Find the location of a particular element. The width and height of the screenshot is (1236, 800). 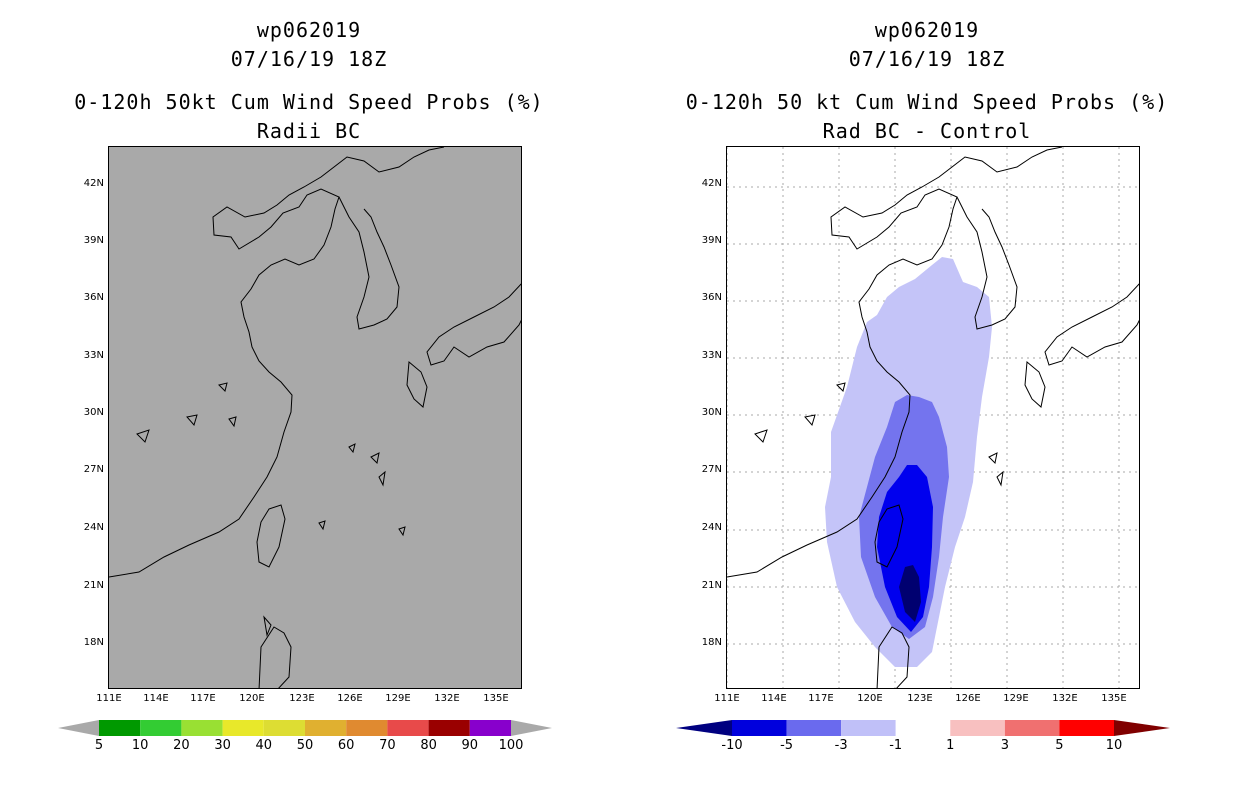

colorbar-label: 20 is located at coordinates (181, 745).